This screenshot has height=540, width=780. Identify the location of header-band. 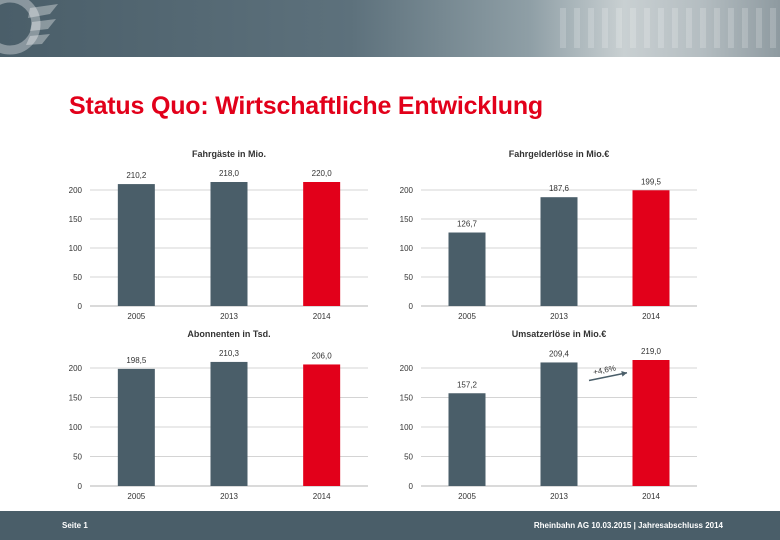
(390, 28).